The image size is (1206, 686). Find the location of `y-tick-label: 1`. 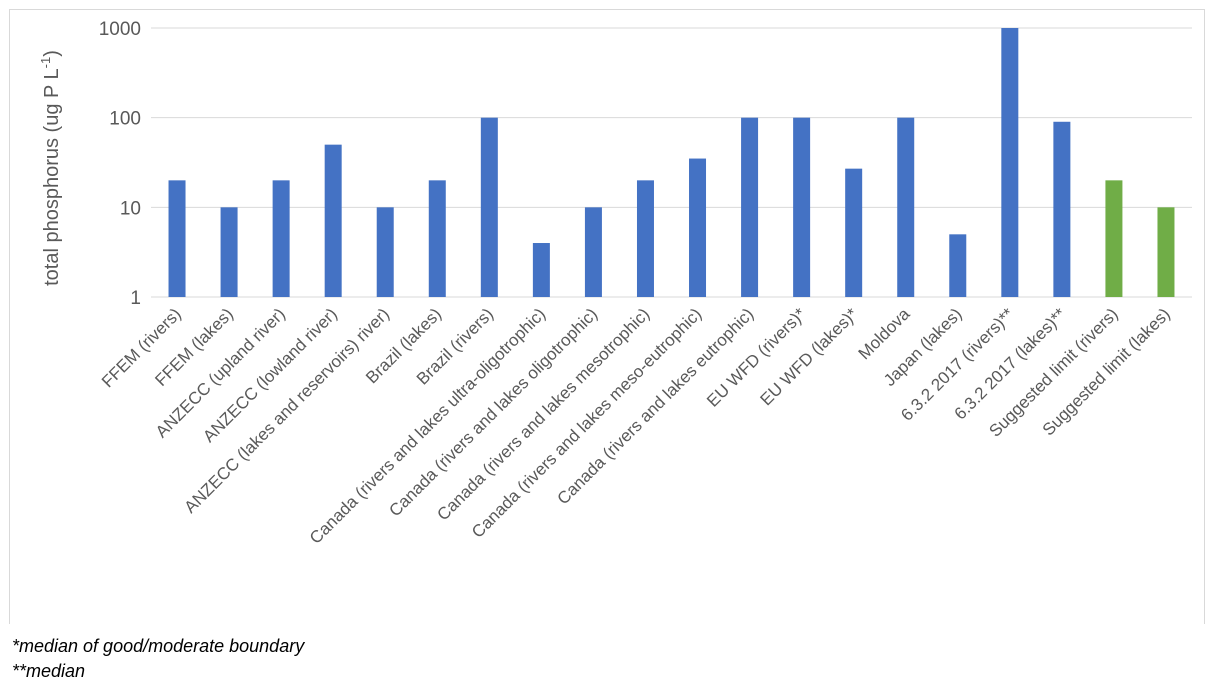

y-tick-label: 1 is located at coordinates (135, 298).